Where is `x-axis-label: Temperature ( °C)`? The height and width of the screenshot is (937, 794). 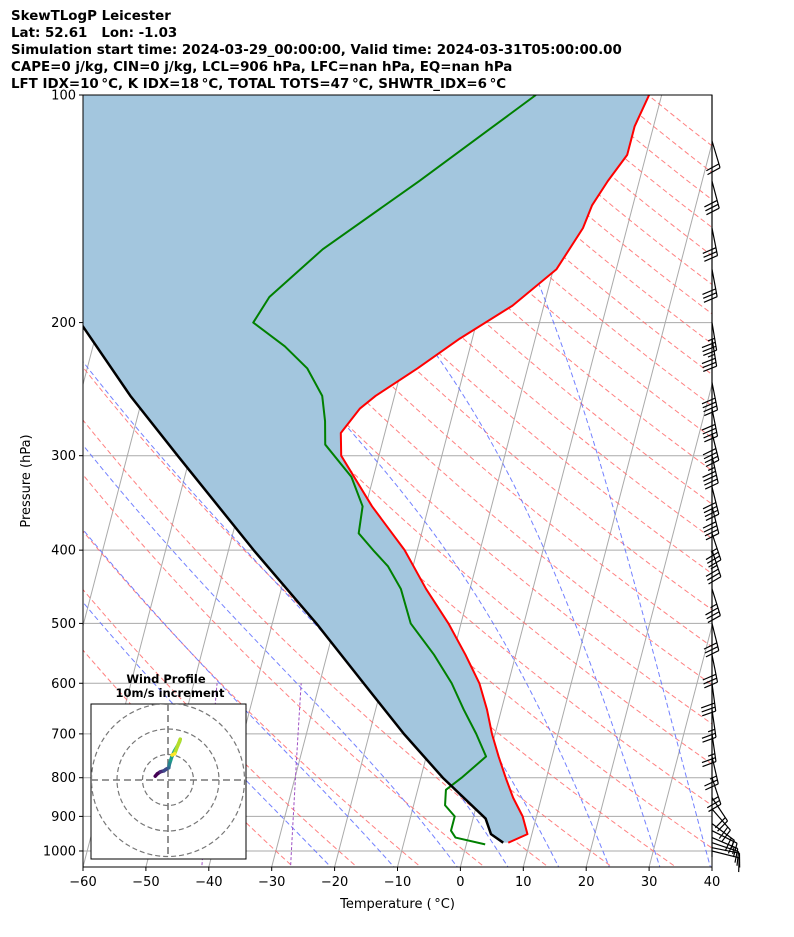 x-axis-label: Temperature ( °C) is located at coordinates (397, 904).